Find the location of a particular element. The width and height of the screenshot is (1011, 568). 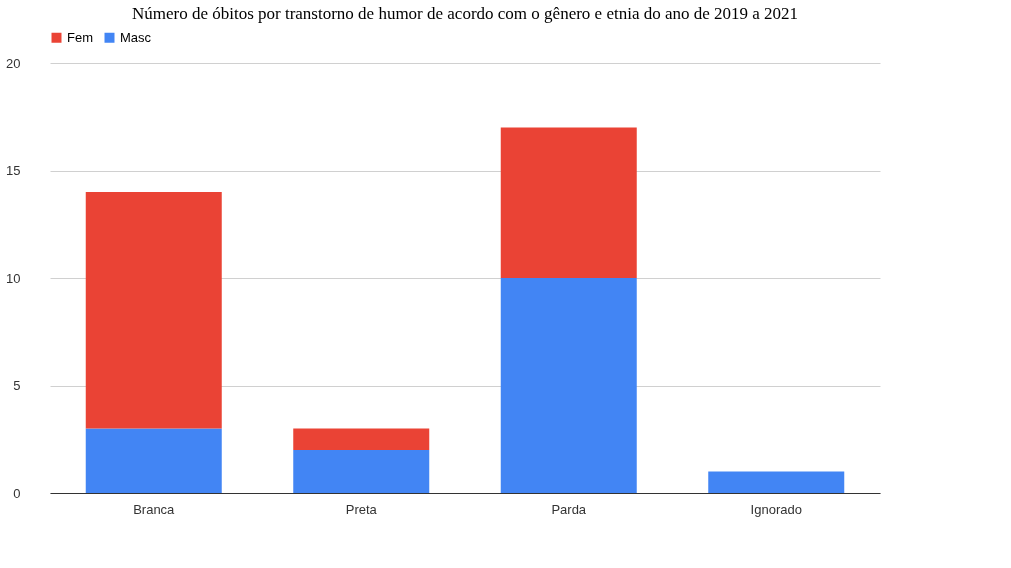

x-tick-label: Ignorado is located at coordinates (776, 509).